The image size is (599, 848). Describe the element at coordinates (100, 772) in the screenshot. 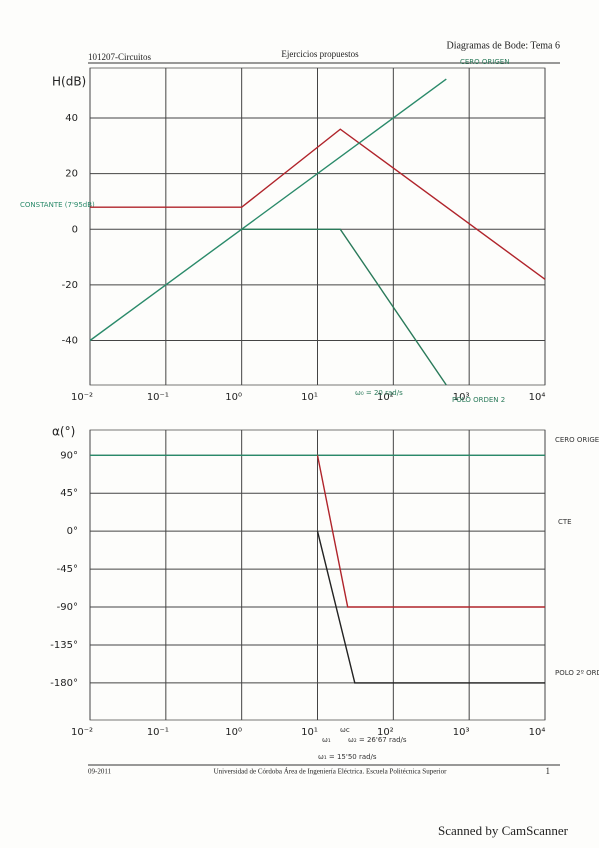

I see `footer-left: 09-2011` at that location.